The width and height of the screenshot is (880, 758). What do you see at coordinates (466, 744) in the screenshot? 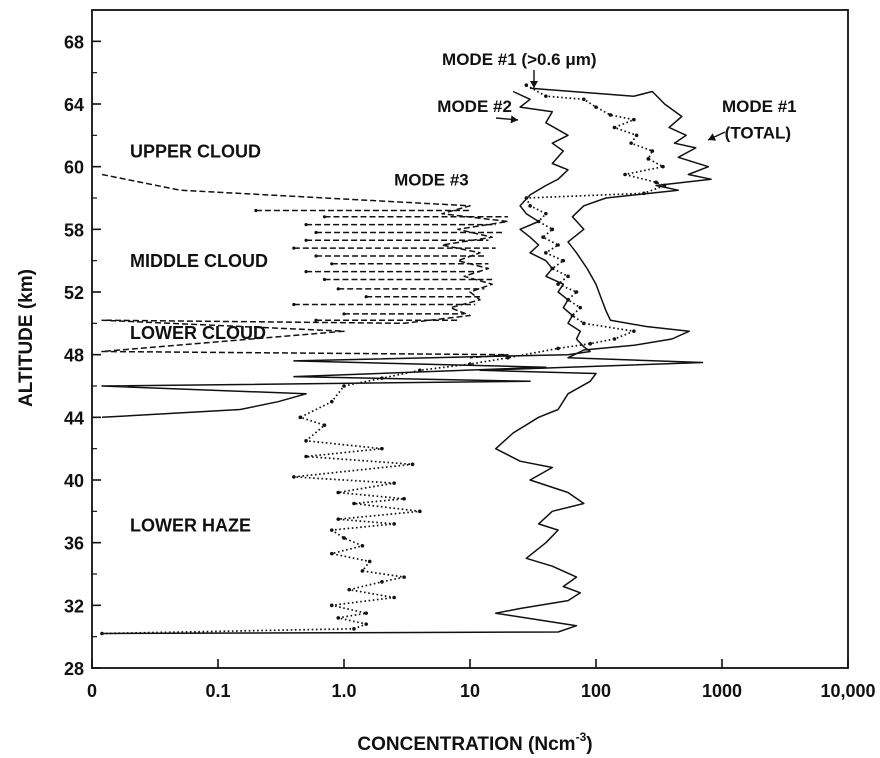
I see `x-axis-title-text: CONCENTRATION (Ncm` at bounding box center [466, 744].